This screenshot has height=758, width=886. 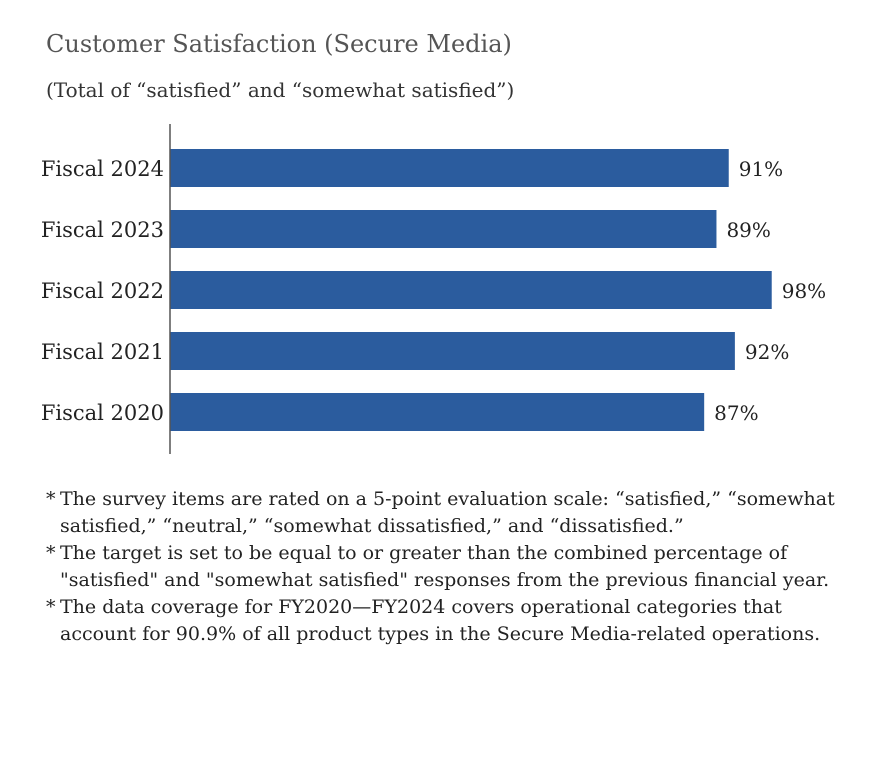 What do you see at coordinates (452, 351) in the screenshot?
I see `bar-fiscal-2021` at bounding box center [452, 351].